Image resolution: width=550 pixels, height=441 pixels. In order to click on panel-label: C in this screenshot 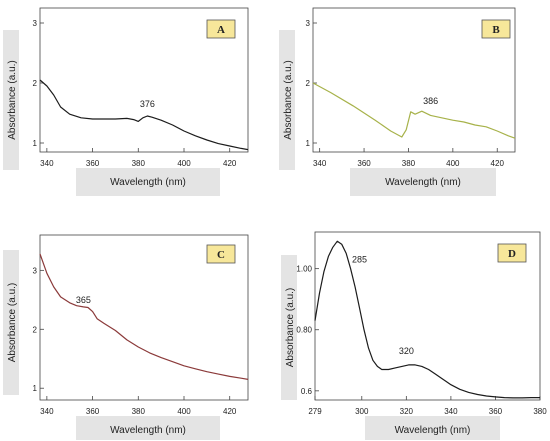, I will do `click(221, 255)`.